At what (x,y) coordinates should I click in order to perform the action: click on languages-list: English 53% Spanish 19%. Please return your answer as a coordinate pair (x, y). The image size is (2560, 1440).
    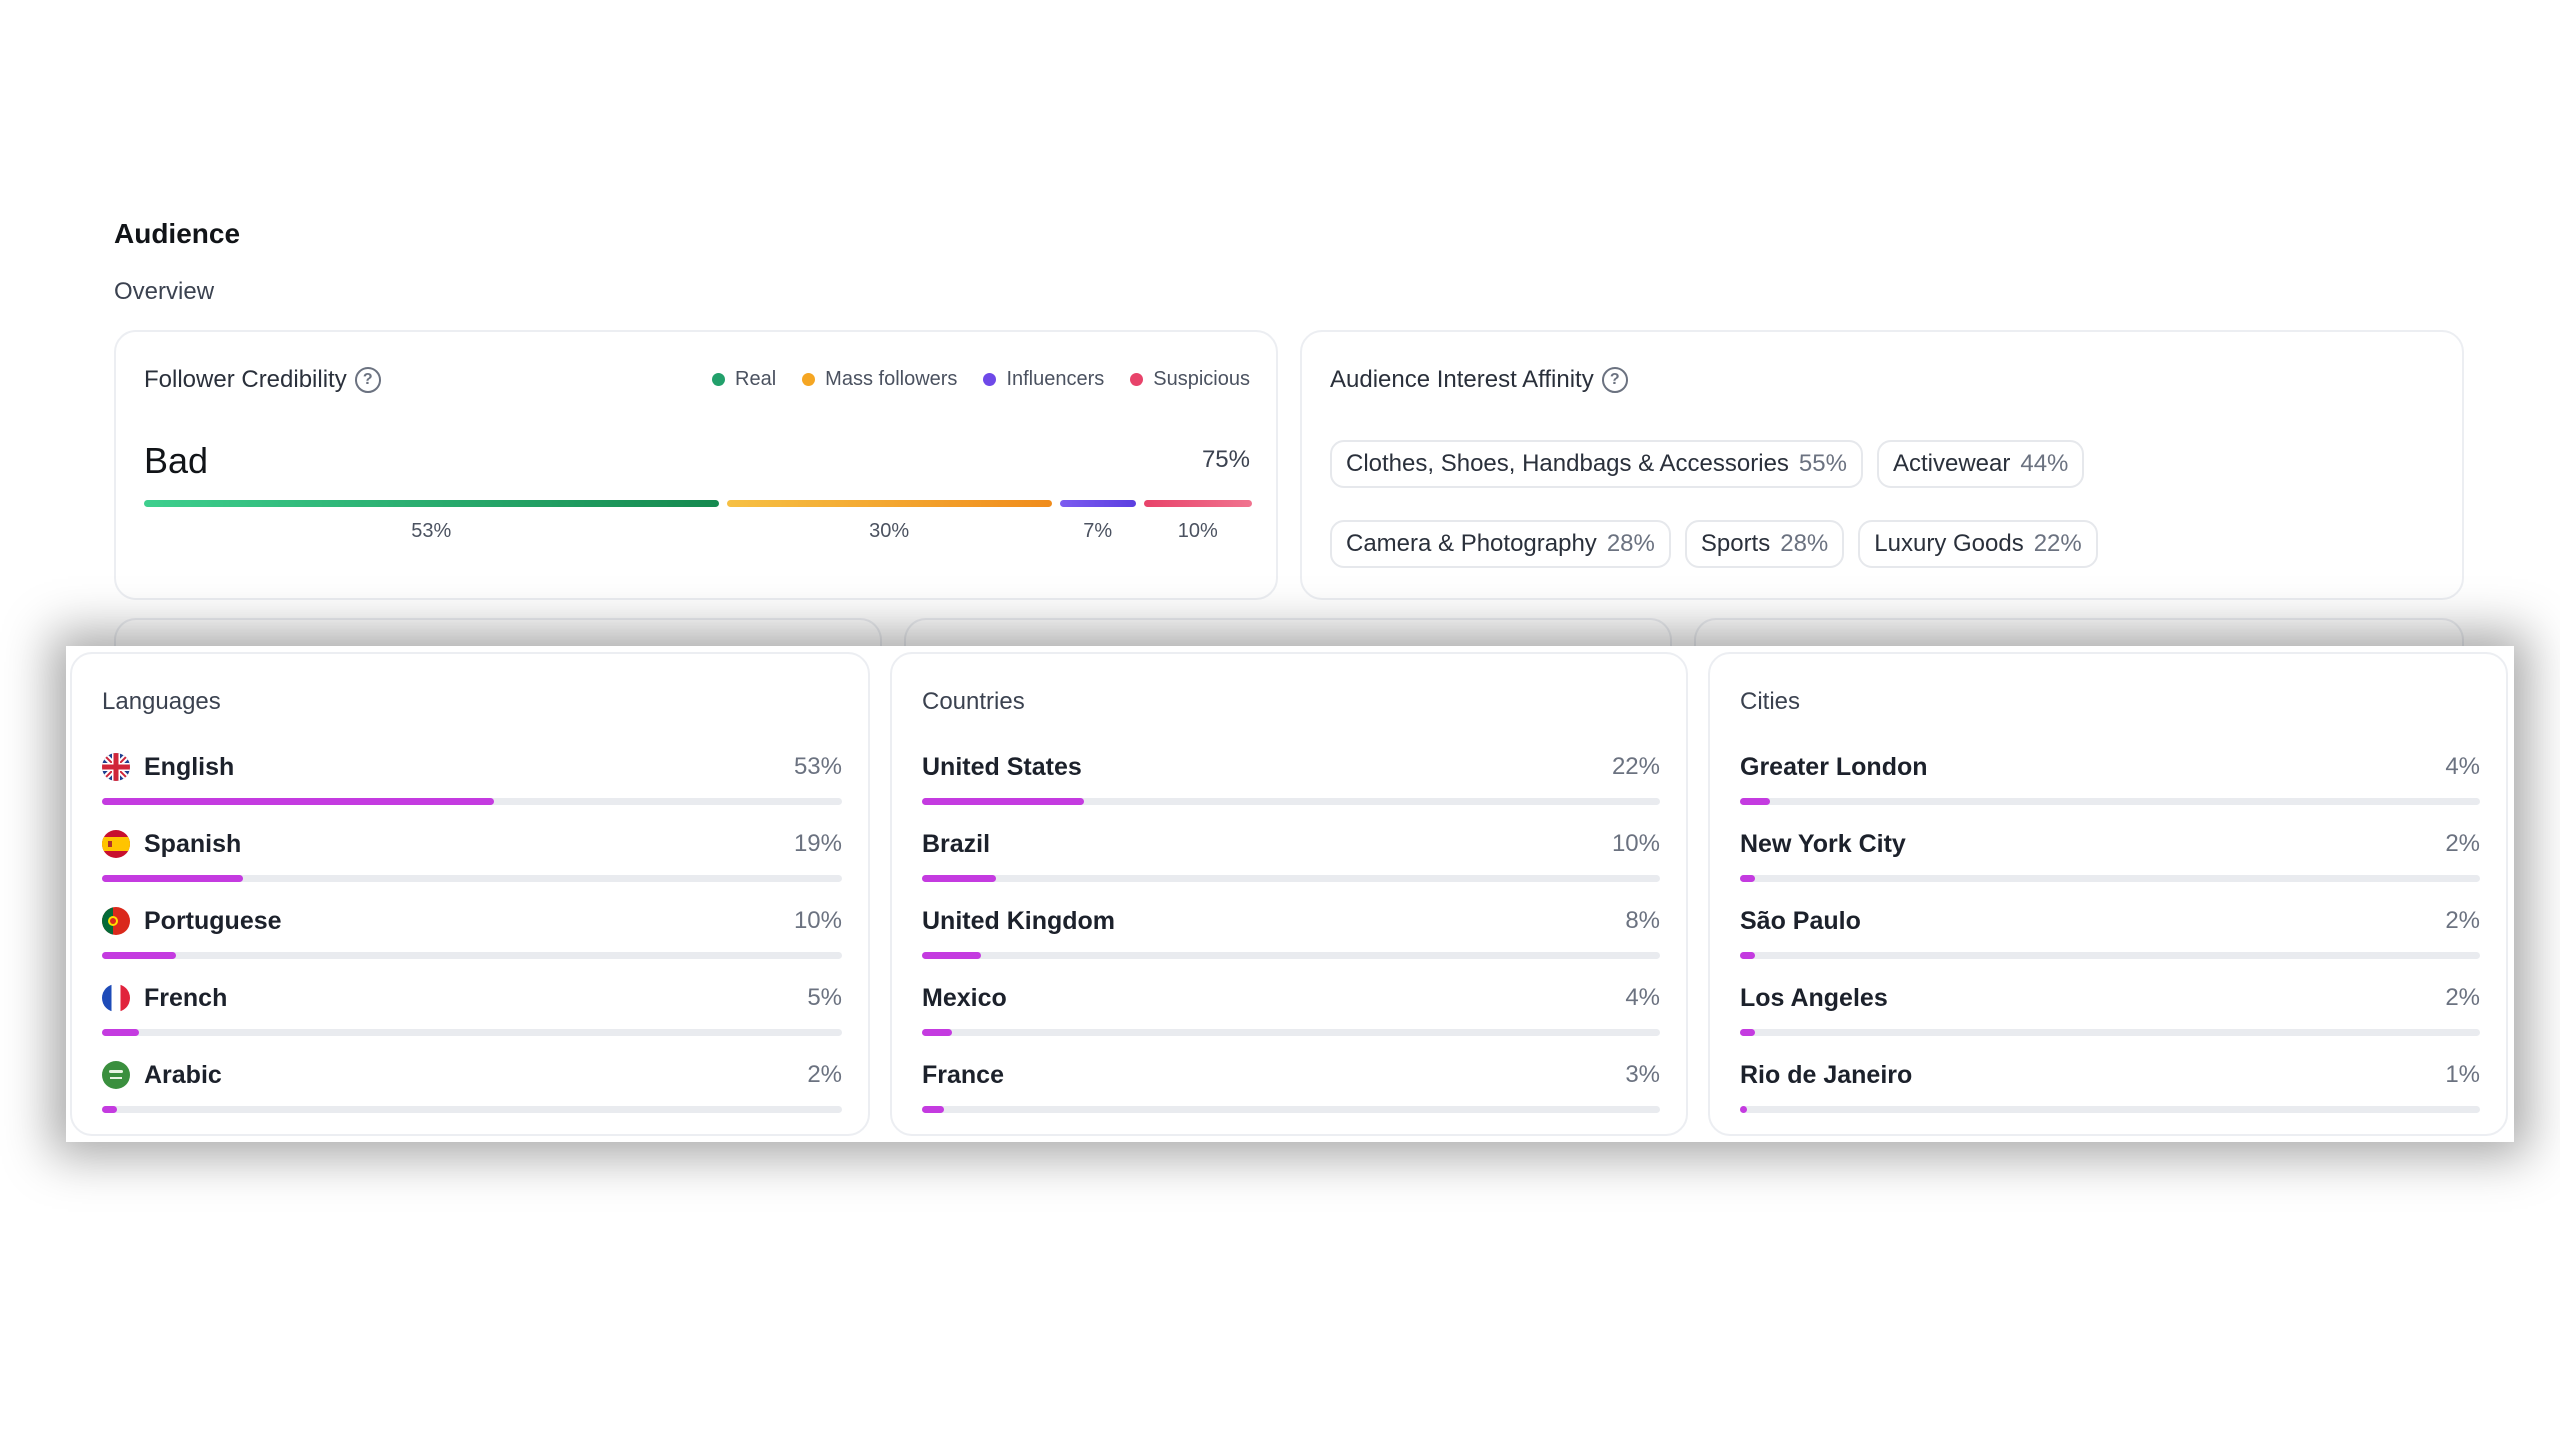
    Looking at the image, I should click on (472, 944).